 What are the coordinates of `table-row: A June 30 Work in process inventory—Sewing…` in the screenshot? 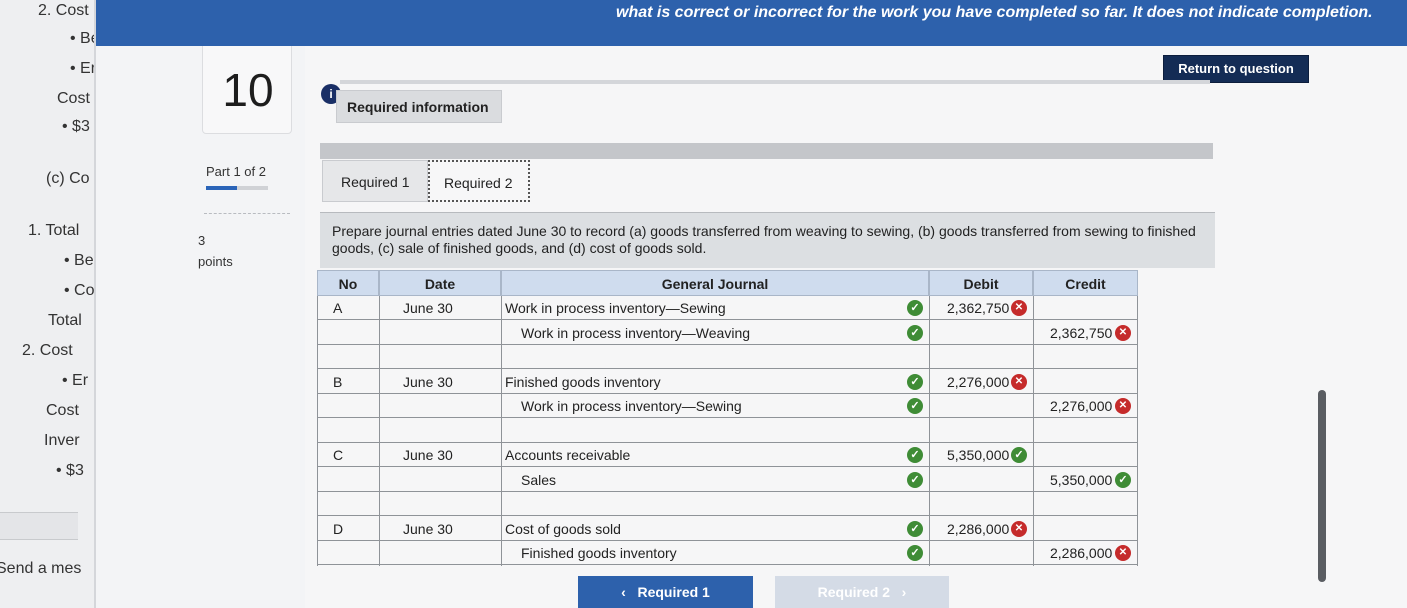 It's located at (727, 308).